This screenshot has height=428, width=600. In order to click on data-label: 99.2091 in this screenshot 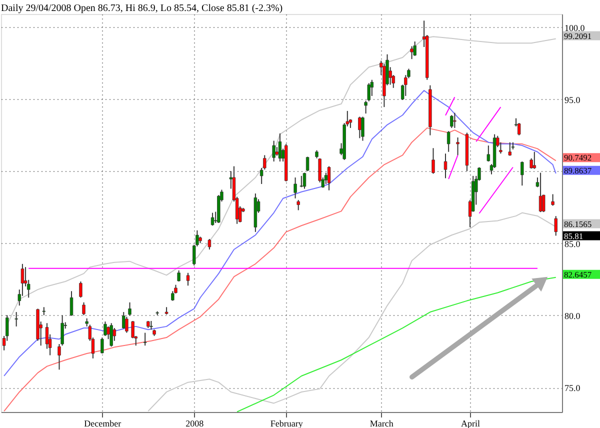, I will do `click(578, 35)`.